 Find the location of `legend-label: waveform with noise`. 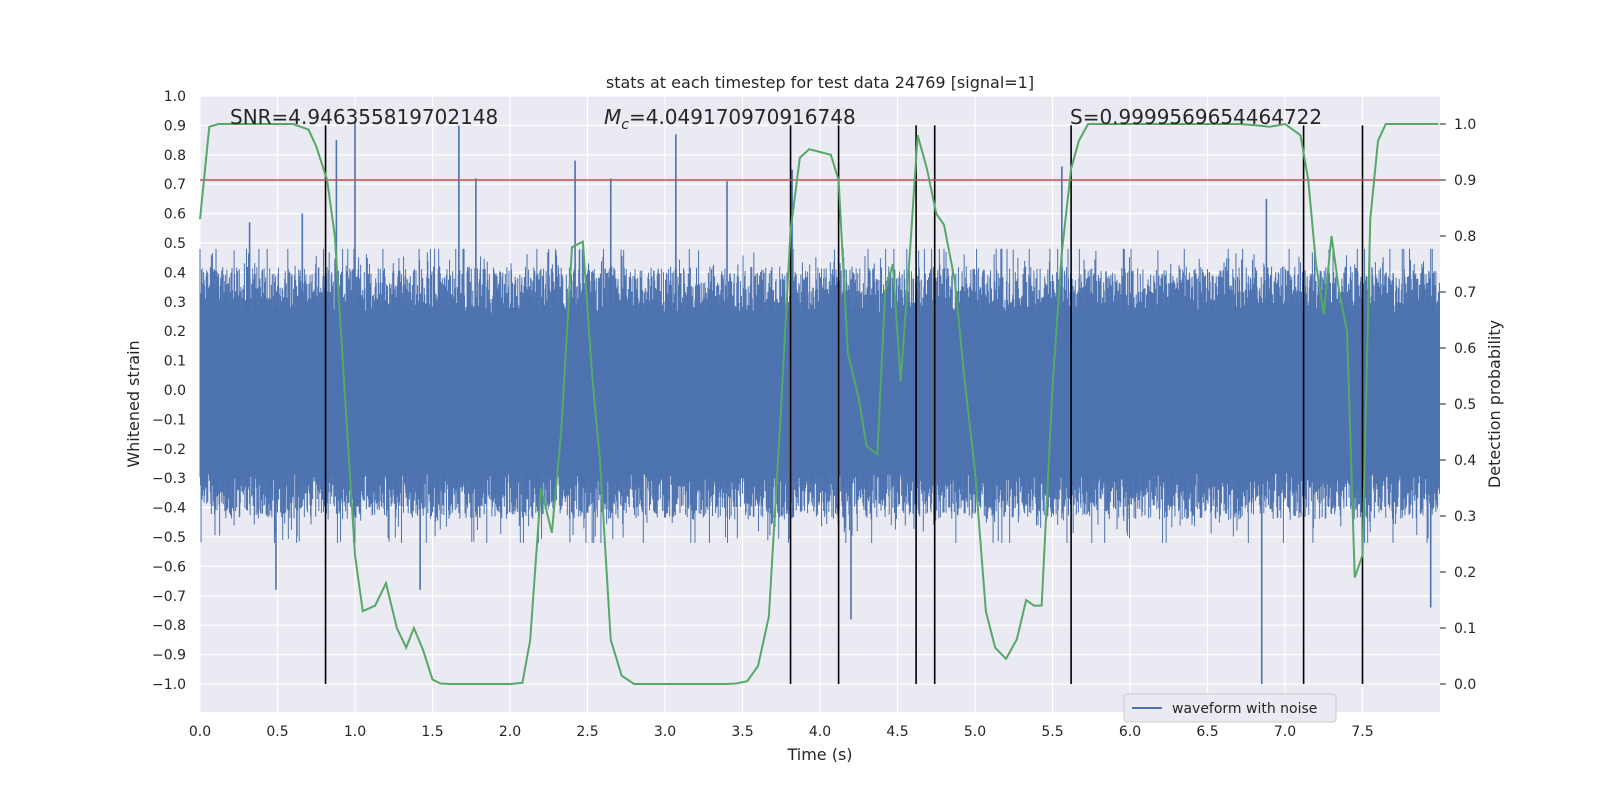

legend-label: waveform with noise is located at coordinates (1244, 709).